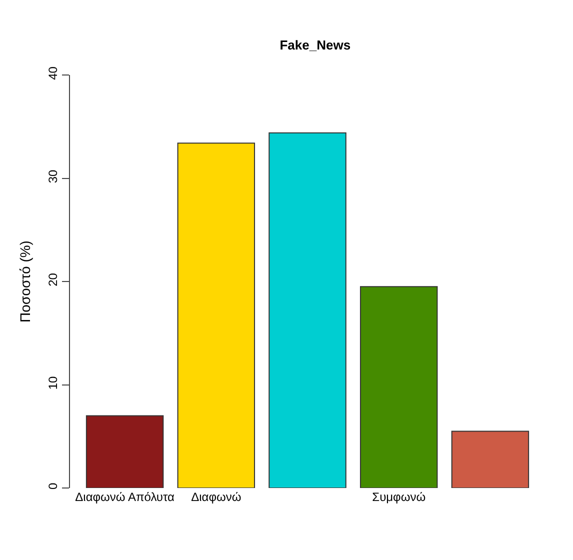  Describe the element at coordinates (216, 497) in the screenshot. I see `x-tick-label: Διαφωνώ` at that location.